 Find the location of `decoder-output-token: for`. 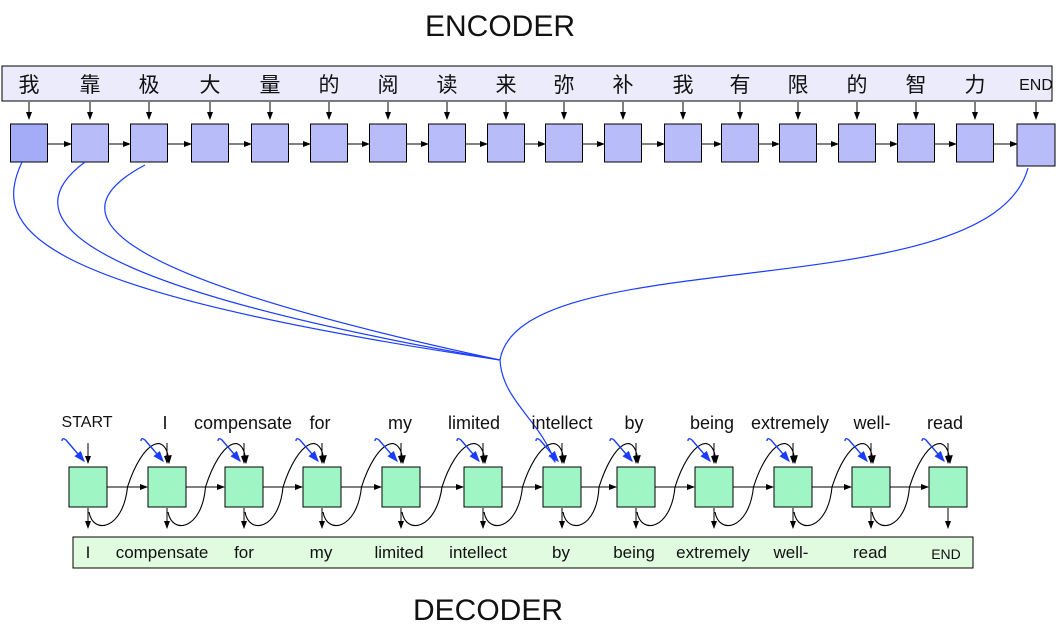

decoder-output-token: for is located at coordinates (244, 552).